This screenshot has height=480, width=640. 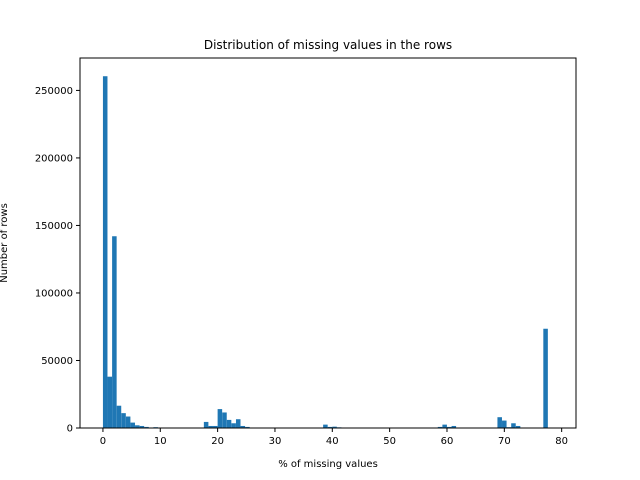 What do you see at coordinates (57, 260) in the screenshot?
I see `y-axis-ticks: 0 50000 100000 150000 200000 250000` at bounding box center [57, 260].